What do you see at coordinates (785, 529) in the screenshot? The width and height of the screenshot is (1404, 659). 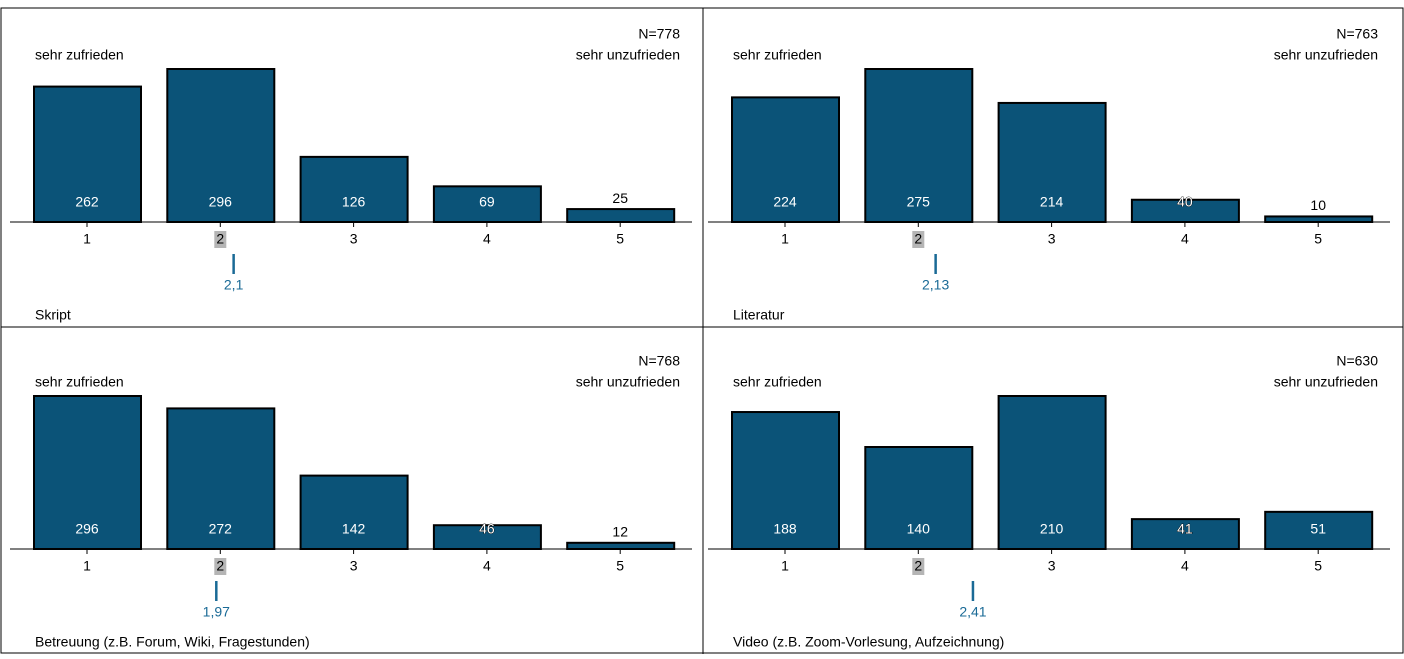 I see `value-label: 188` at bounding box center [785, 529].